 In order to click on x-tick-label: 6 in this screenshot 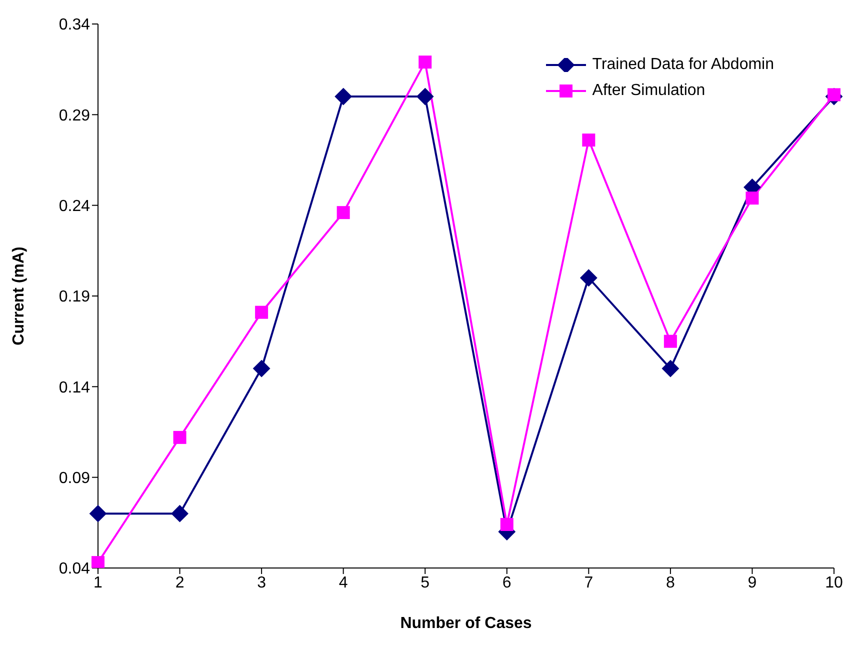, I will do `click(507, 583)`.